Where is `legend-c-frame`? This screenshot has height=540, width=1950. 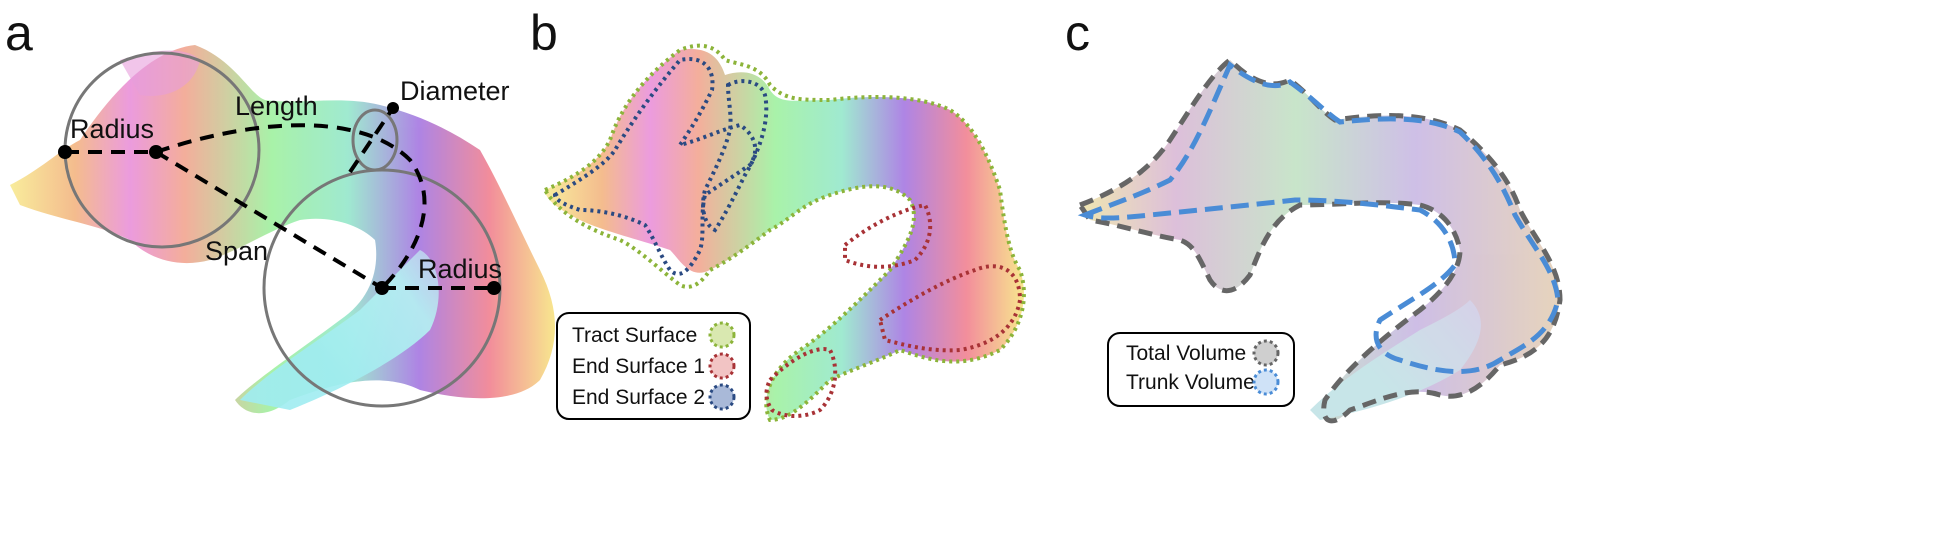
legend-c-frame is located at coordinates (1201, 369).